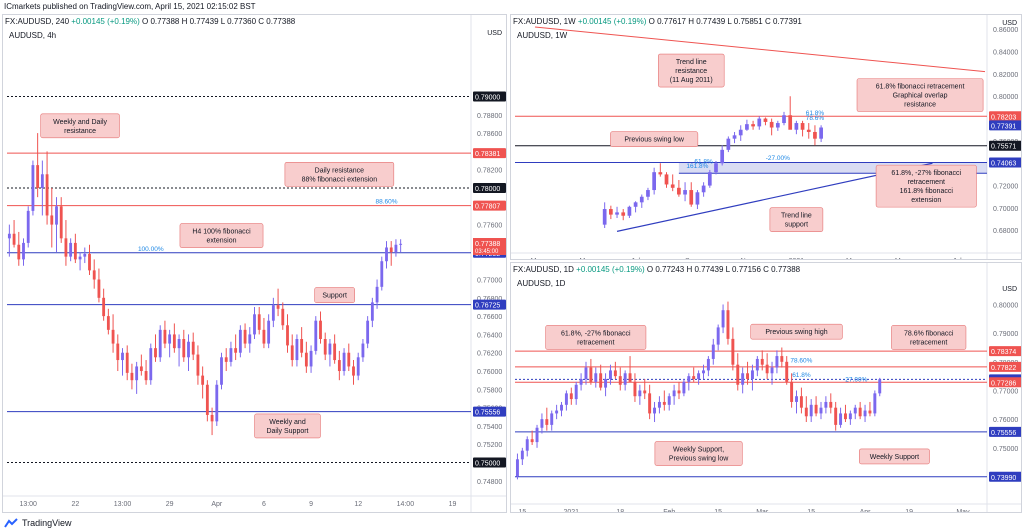 The image size is (1024, 532). Describe the element at coordinates (489, 427) in the screenshot. I see `y-tick-label: 0.75400` at that location.